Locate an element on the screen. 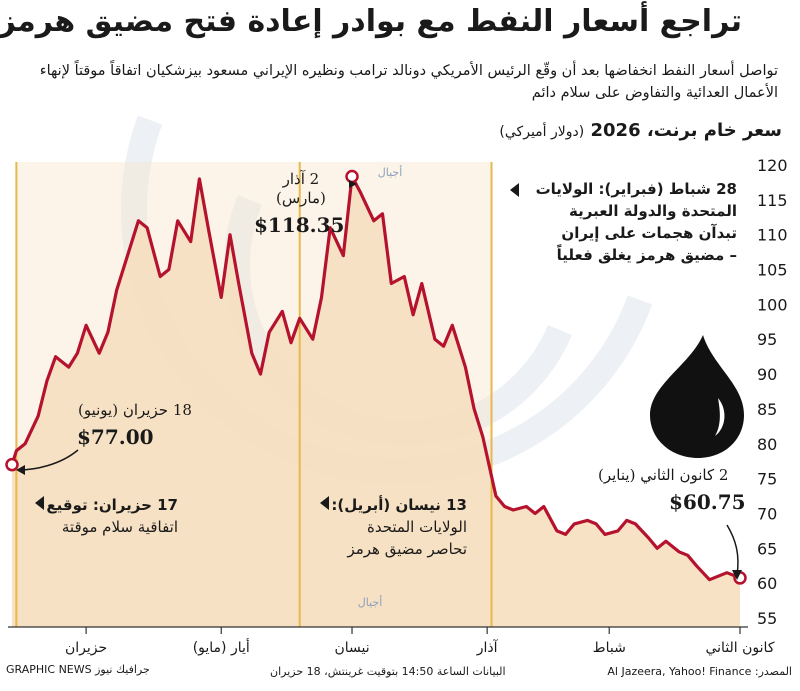 The image size is (800, 691). y-tick-label: 85 is located at coordinates (767, 409).